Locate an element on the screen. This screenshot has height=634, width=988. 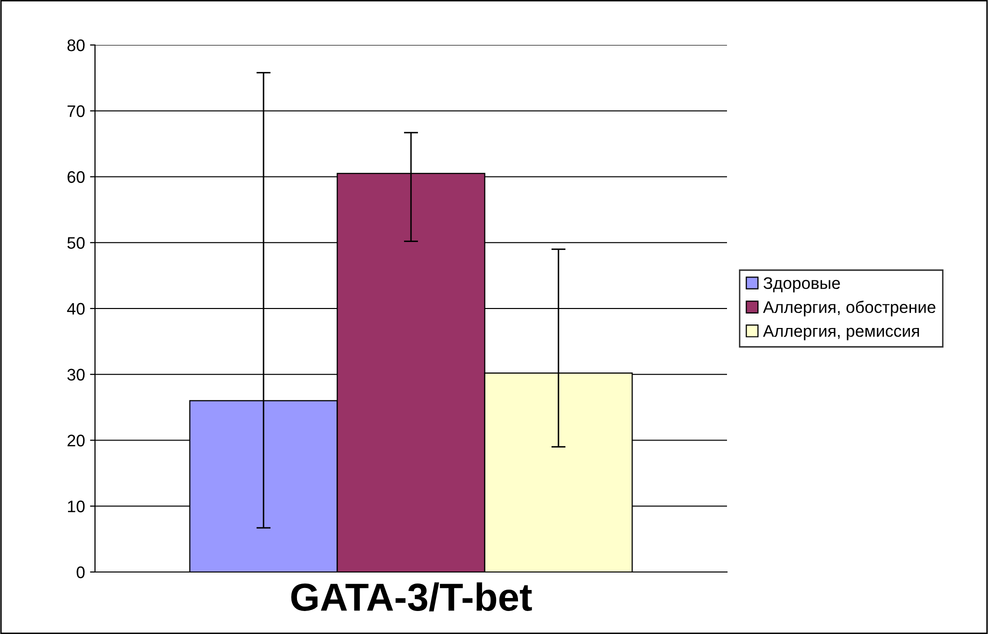
y-tick-label: 0 is located at coordinates (80, 572).